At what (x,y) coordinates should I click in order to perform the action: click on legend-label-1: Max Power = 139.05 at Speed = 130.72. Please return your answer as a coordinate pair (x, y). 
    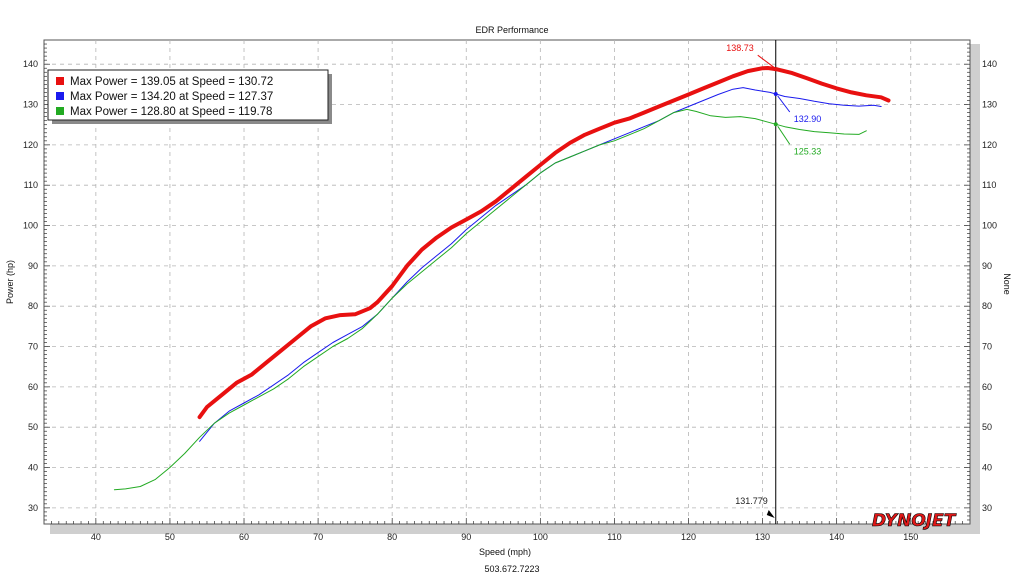
    Looking at the image, I should click on (171, 82).